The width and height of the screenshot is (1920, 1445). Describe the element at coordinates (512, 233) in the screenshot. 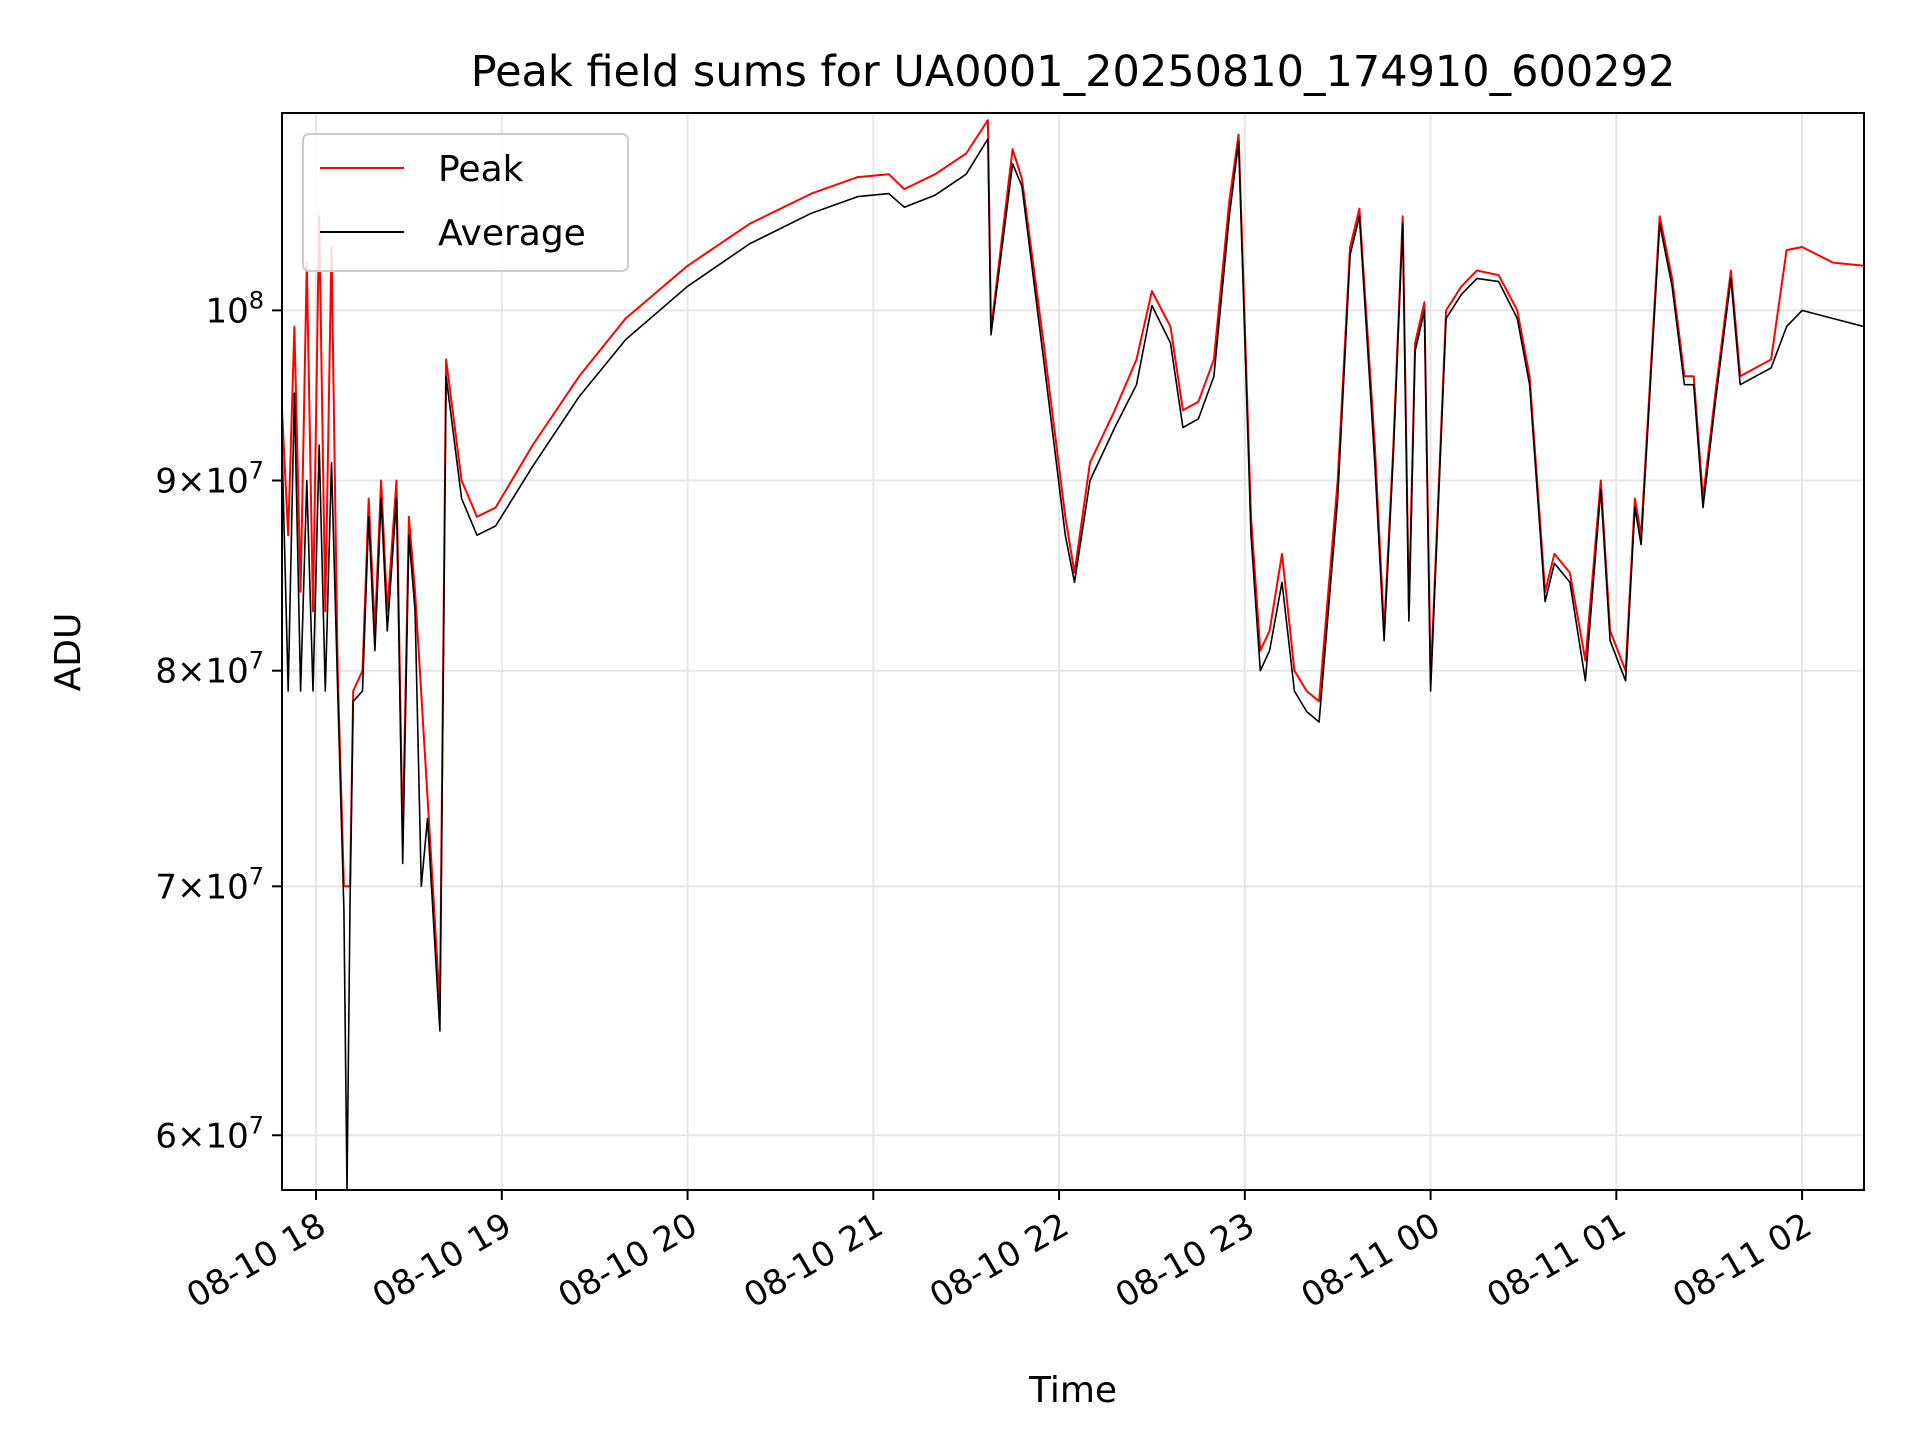

I see `legend-label-average: Average` at that location.